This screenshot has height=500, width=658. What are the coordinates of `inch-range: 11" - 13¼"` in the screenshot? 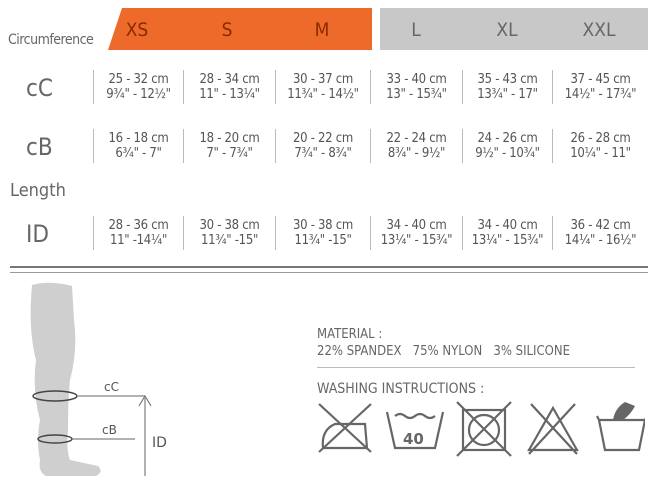 It's located at (229, 94).